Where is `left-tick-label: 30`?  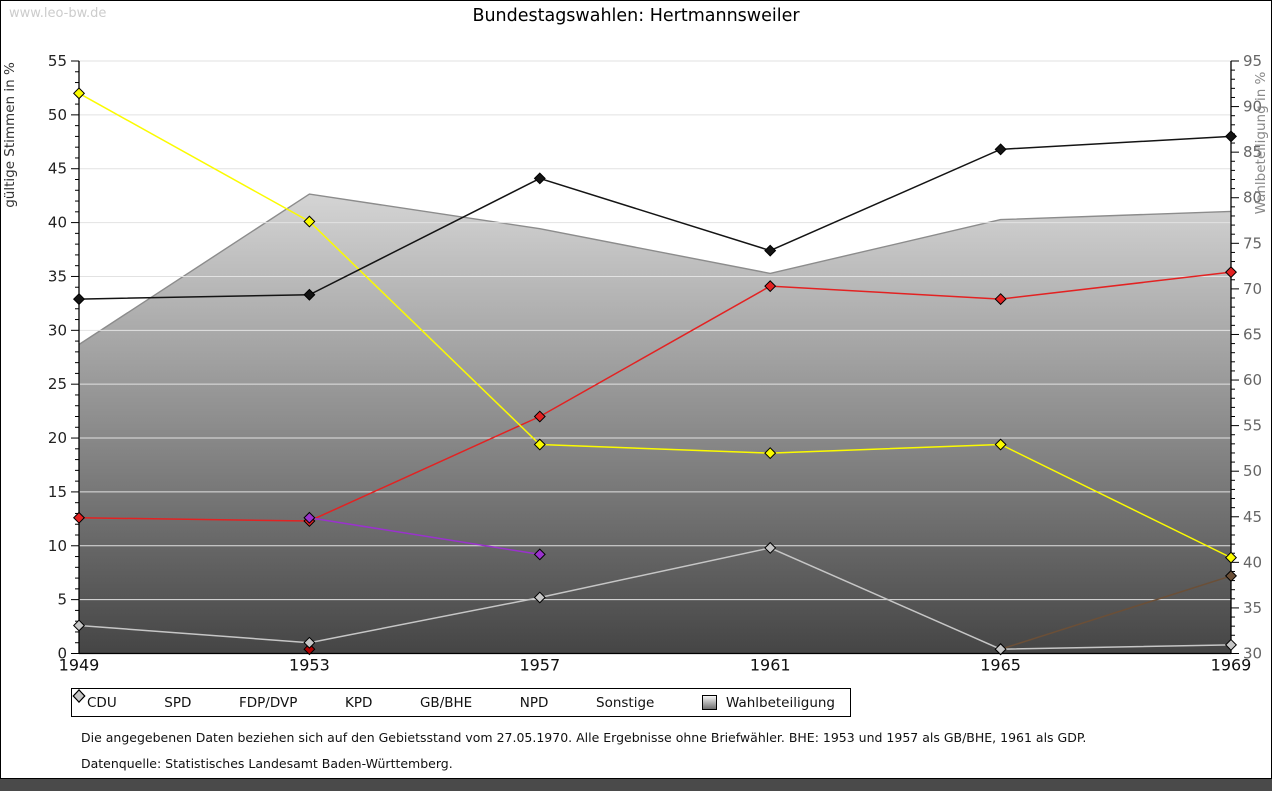 left-tick-label: 30 is located at coordinates (57, 330).